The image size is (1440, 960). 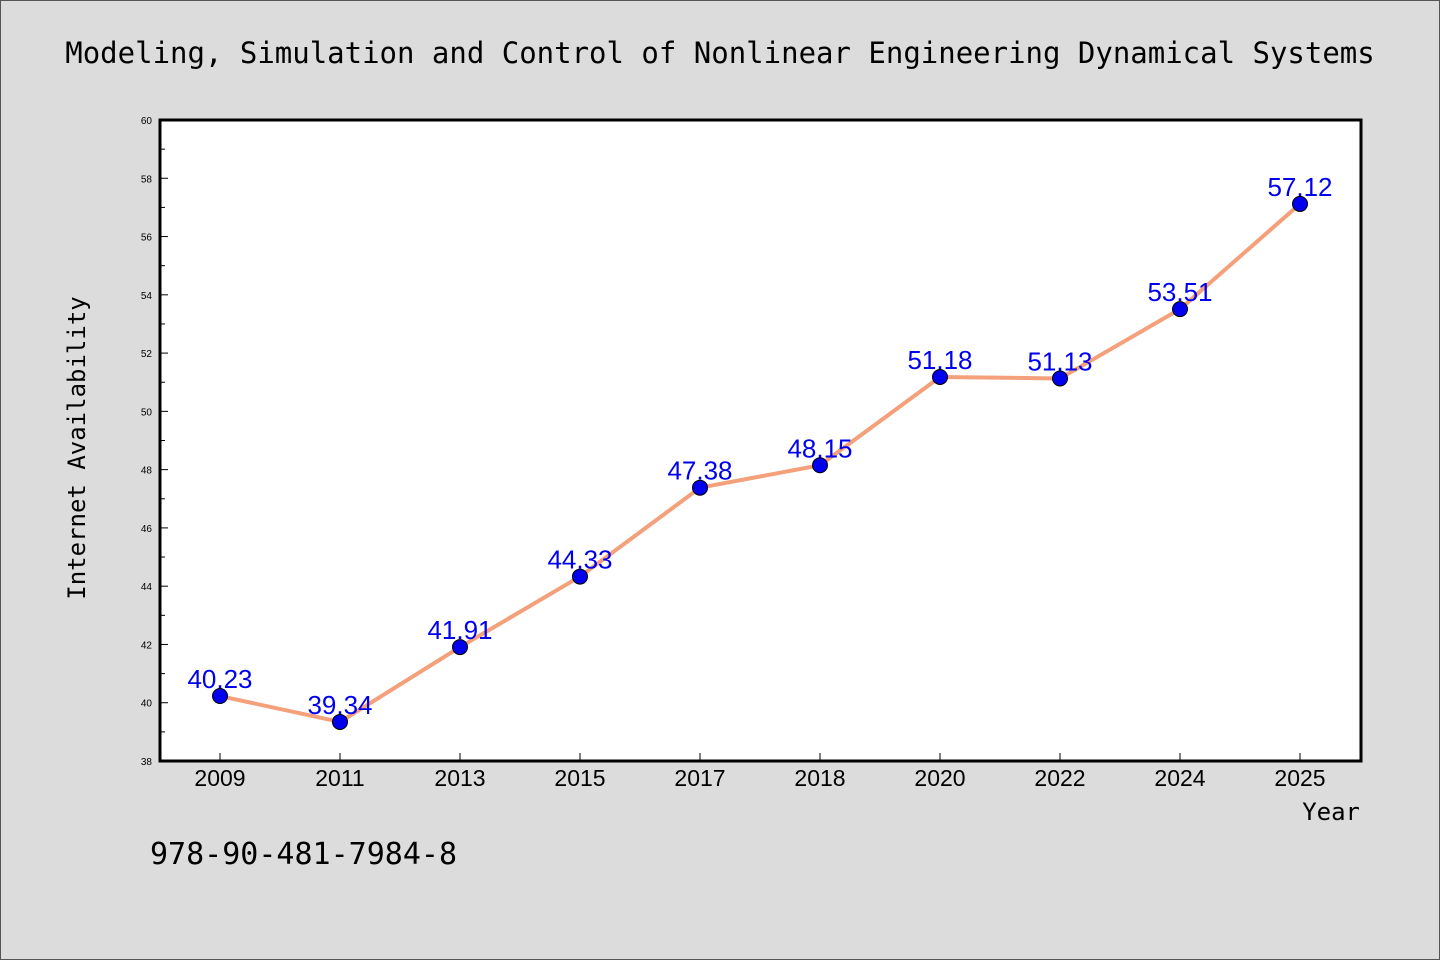 I want to click on x-tick-label: 2013, so click(x=459, y=778).